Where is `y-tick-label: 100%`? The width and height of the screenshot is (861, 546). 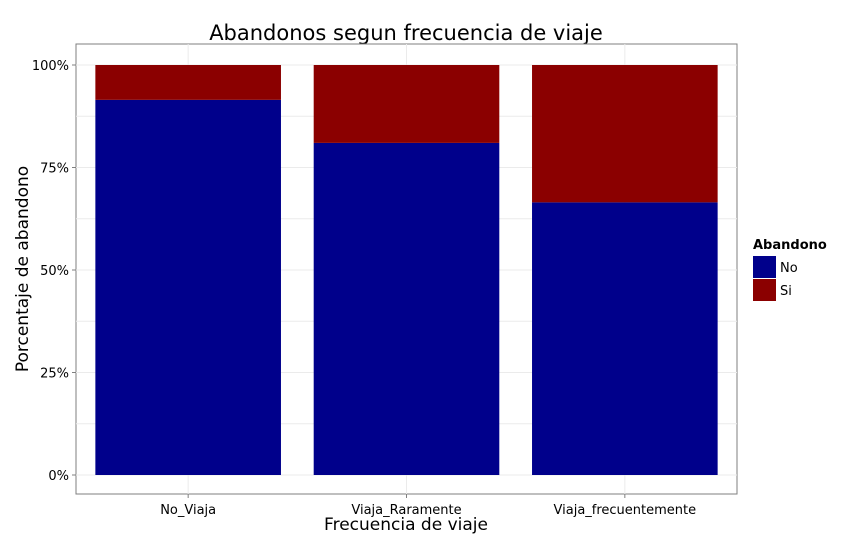
y-tick-label: 100% is located at coordinates (50, 66).